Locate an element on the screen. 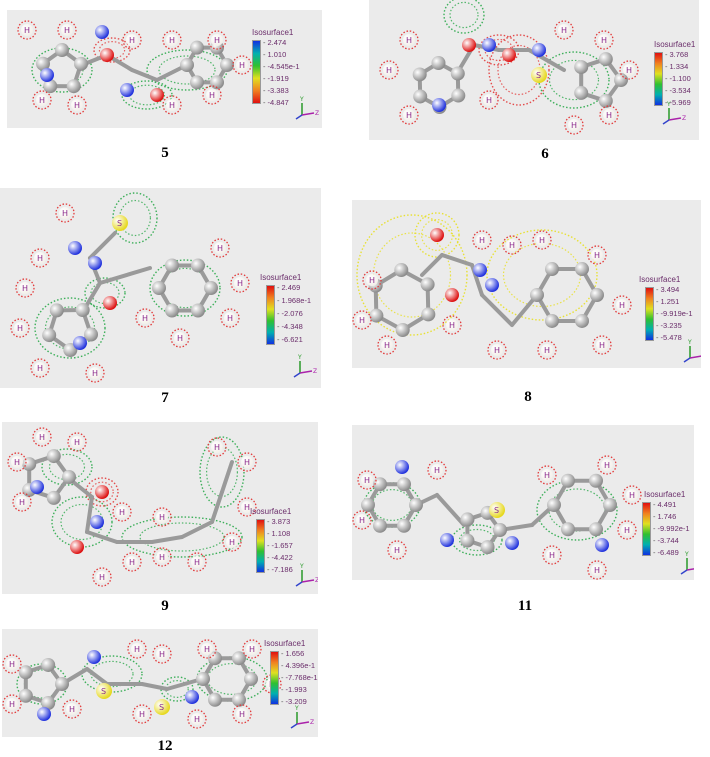  tick-label: 2.469 is located at coordinates (289, 288).